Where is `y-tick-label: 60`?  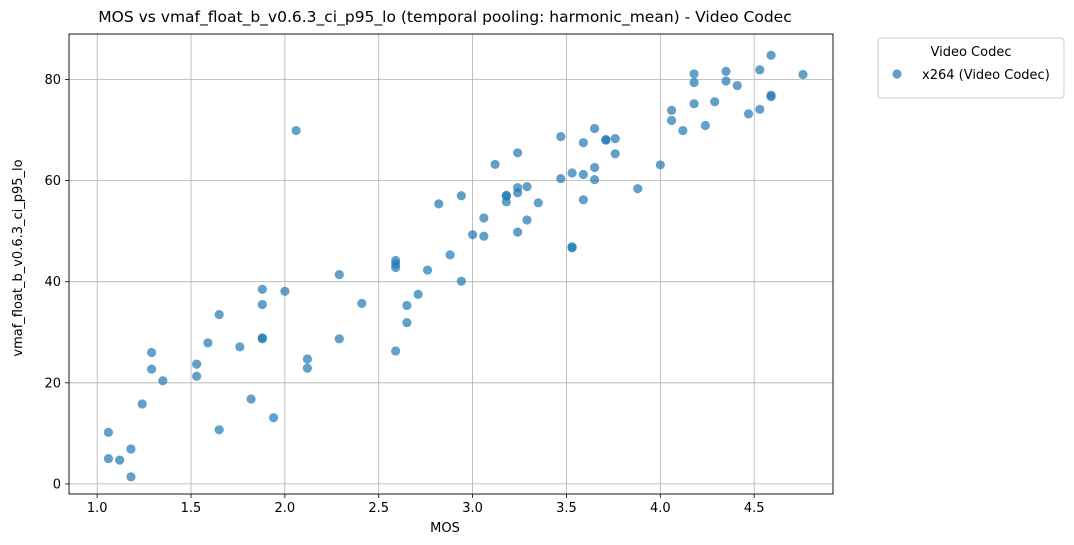
y-tick-label: 60 is located at coordinates (52, 181).